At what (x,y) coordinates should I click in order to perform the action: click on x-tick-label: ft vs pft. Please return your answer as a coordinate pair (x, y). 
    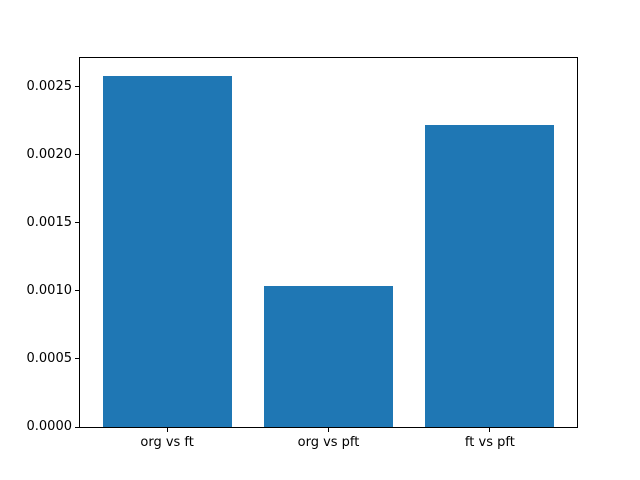
    Looking at the image, I should click on (489, 442).